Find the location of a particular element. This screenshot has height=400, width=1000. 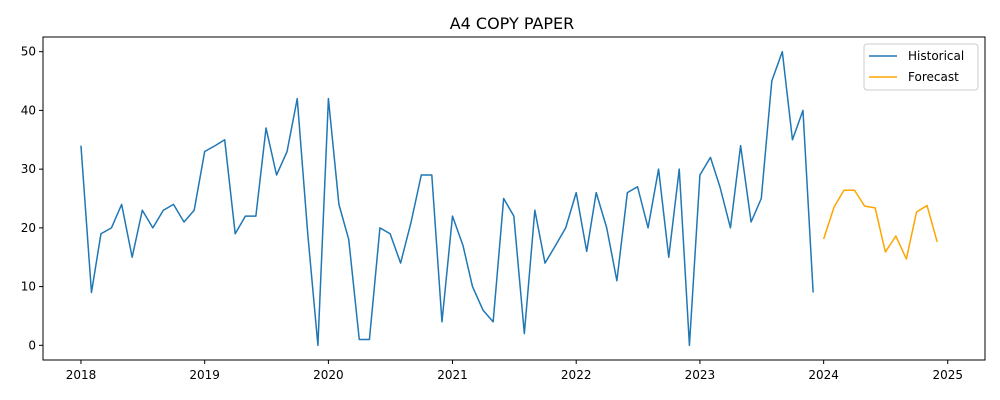

x-tick-label: 2019 is located at coordinates (204, 375).